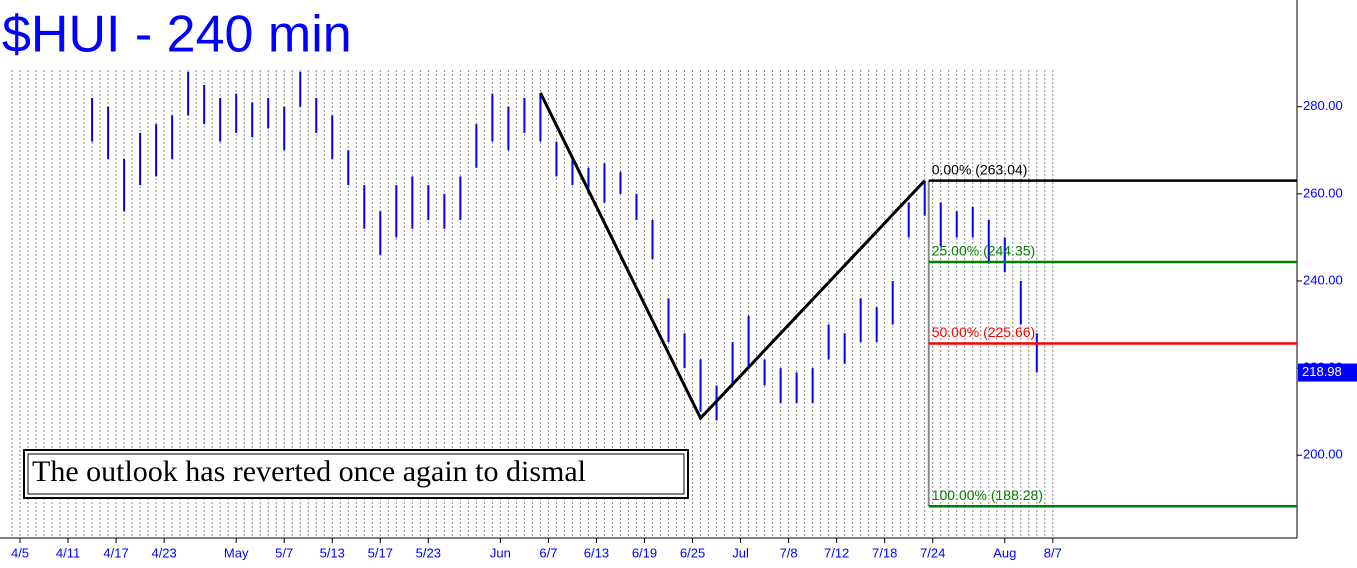 The image size is (1357, 568). What do you see at coordinates (500, 552) in the screenshot?
I see `x-tick-label: Jun` at bounding box center [500, 552].